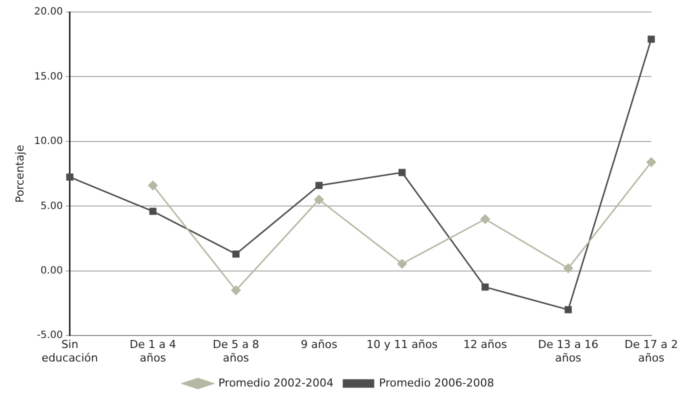  Describe the element at coordinates (51, 270) in the screenshot. I see `y-tick-label: 0.00` at that location.